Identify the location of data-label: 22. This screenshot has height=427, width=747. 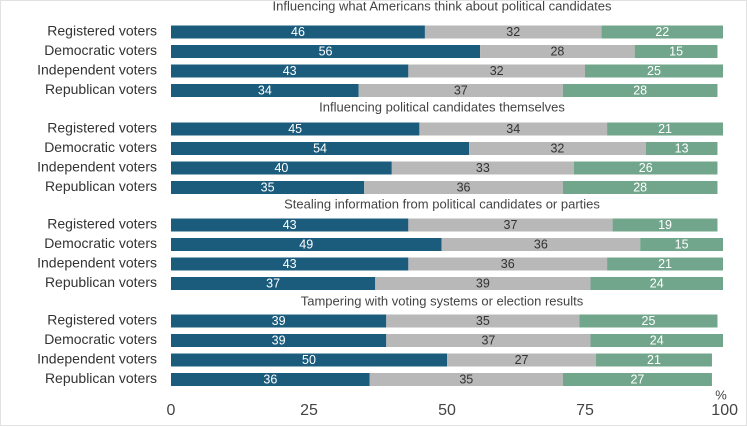
(662, 32).